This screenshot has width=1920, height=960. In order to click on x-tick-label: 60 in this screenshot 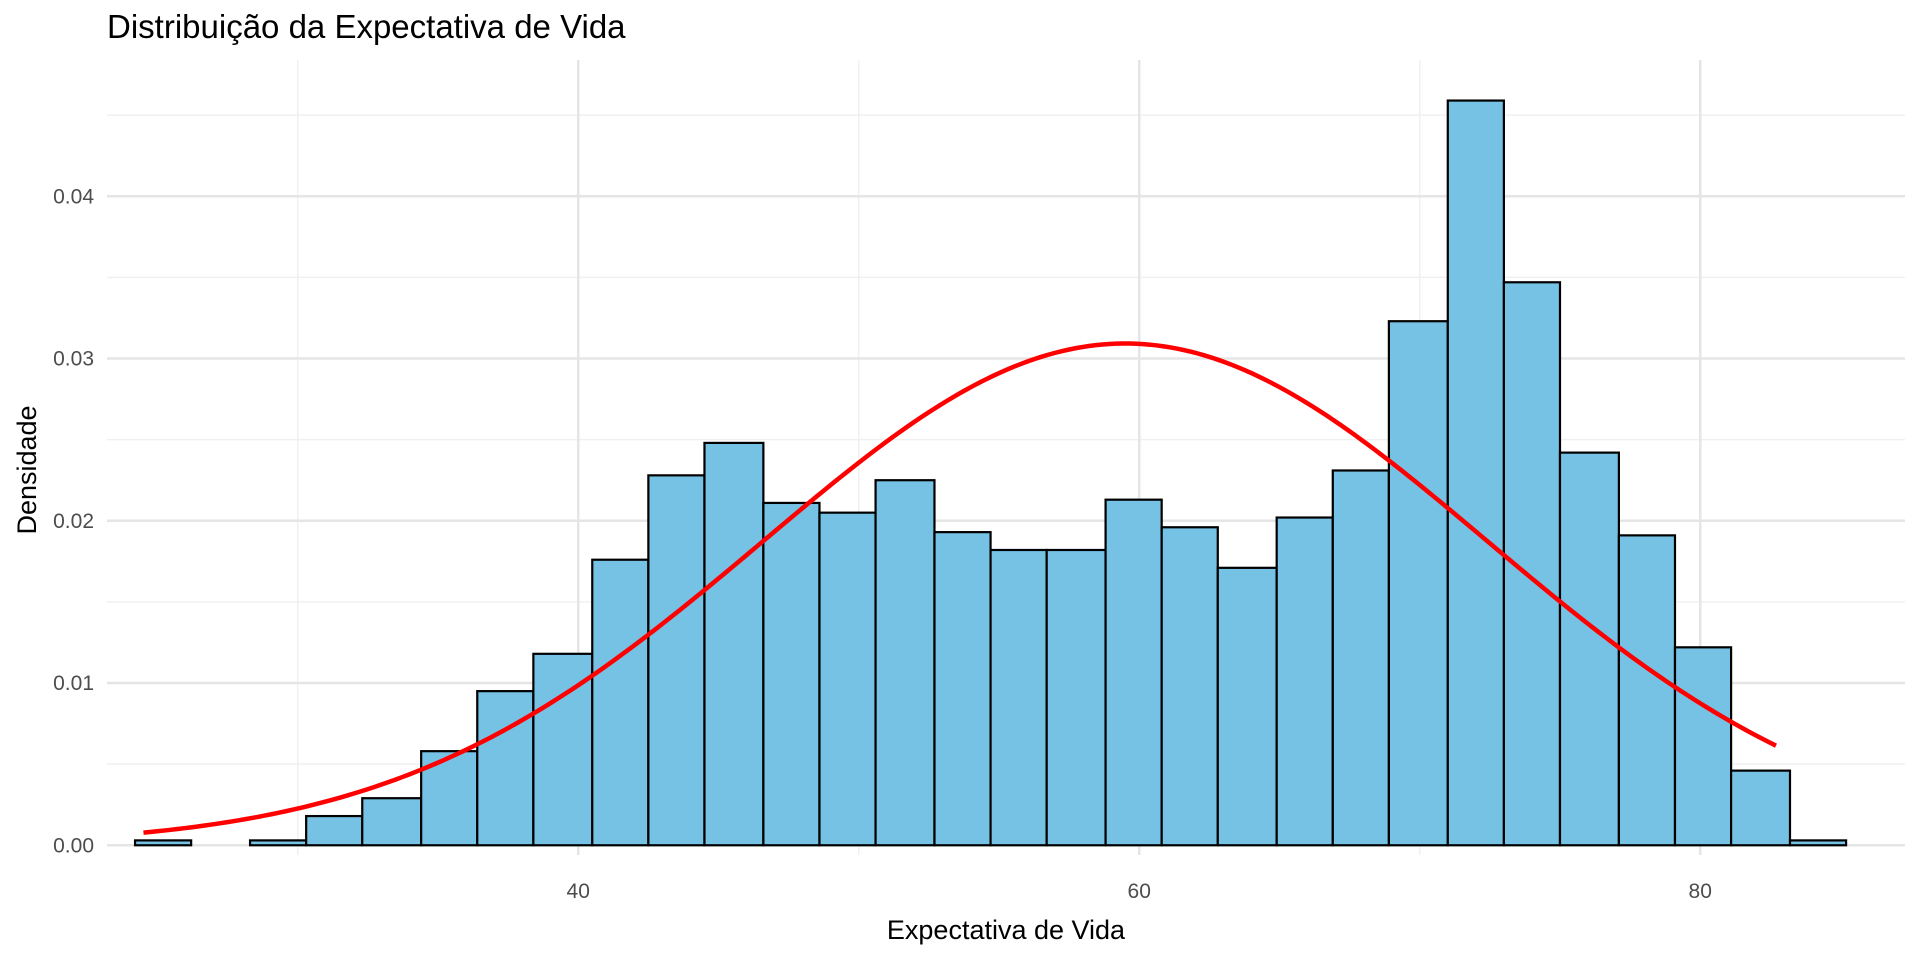, I will do `click(1139, 891)`.